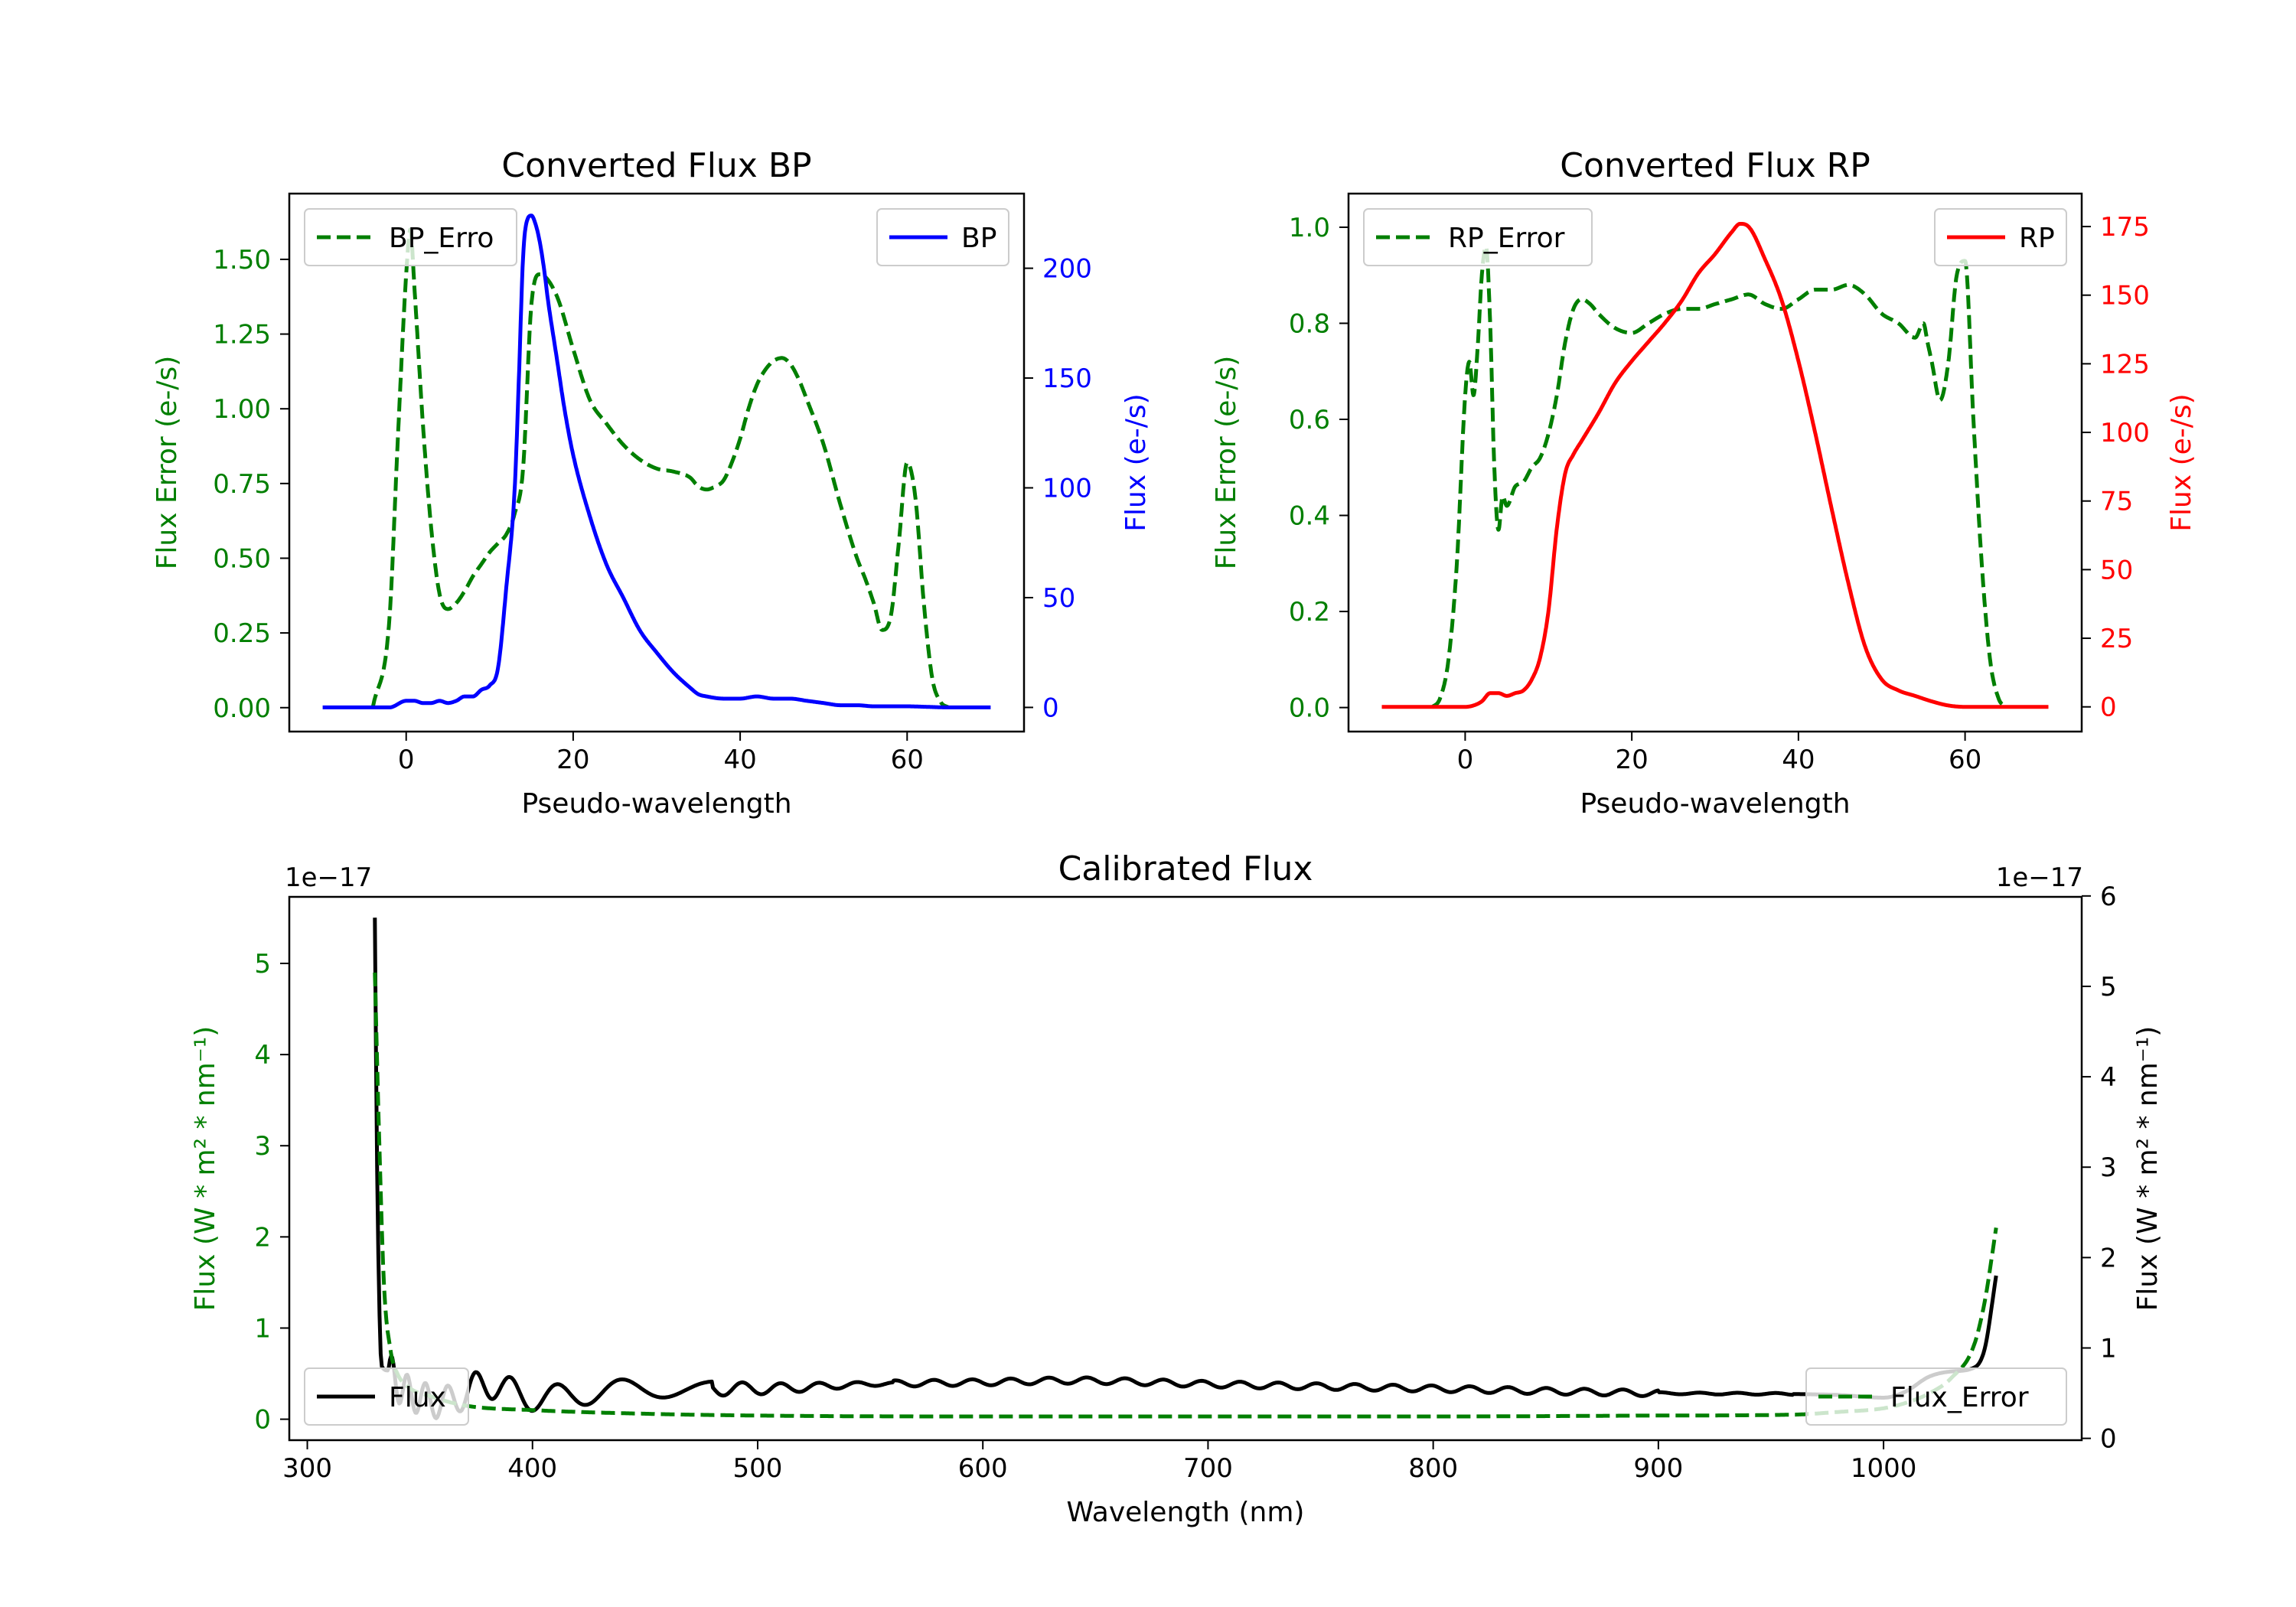  Describe the element at coordinates (1309, 323) in the screenshot. I see `left-tick-label: 0.8` at that location.